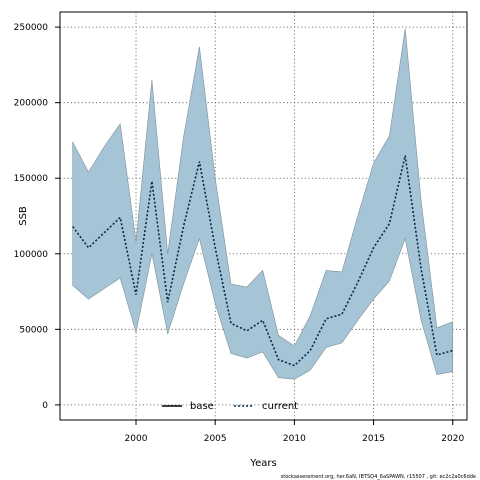  What do you see at coordinates (23, 216) in the screenshot?
I see `y-axis-label: SSB` at bounding box center [23, 216].